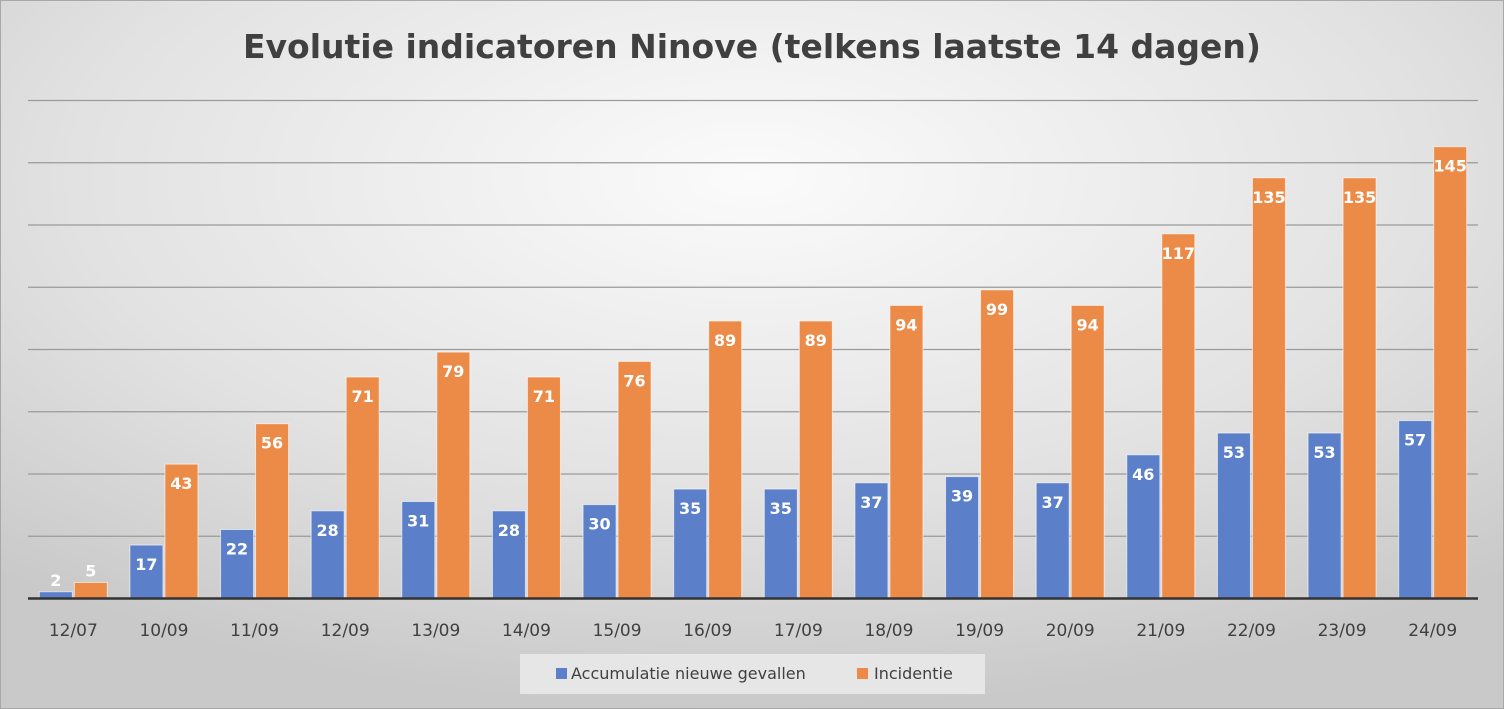  Describe the element at coordinates (526, 631) in the screenshot. I see `x-tick-label: 14/09` at that location.